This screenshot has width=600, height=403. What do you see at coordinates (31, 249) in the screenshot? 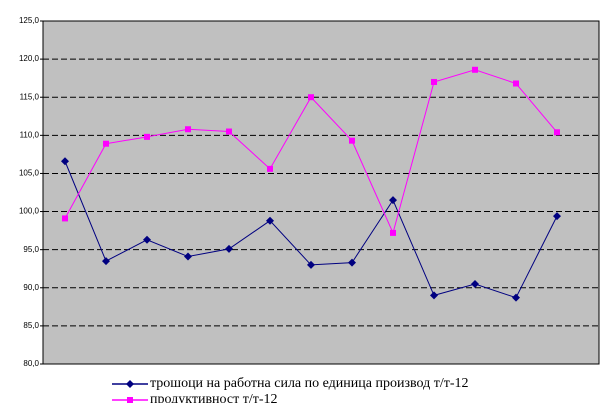
I see `y-tick-label: 95,0` at bounding box center [31, 249].